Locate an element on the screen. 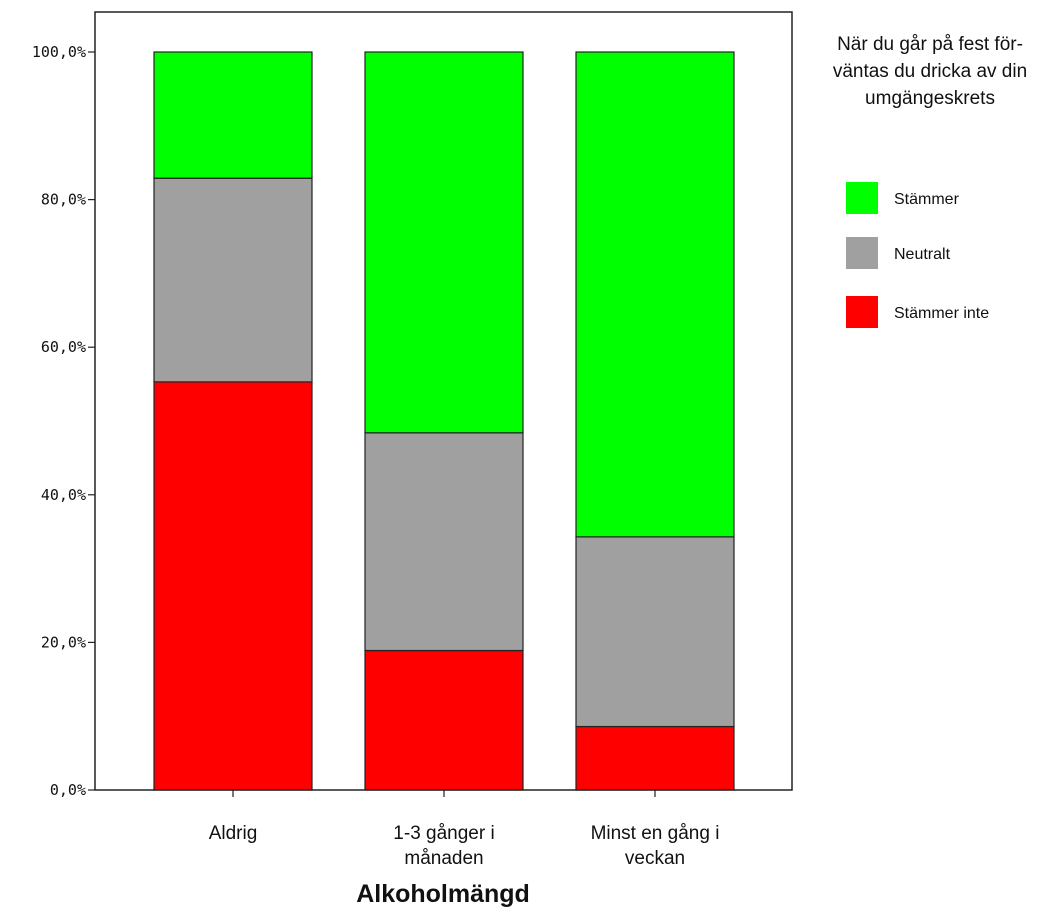 The image size is (1061, 918). y-tick-label: 100,0% is located at coordinates (59, 52).